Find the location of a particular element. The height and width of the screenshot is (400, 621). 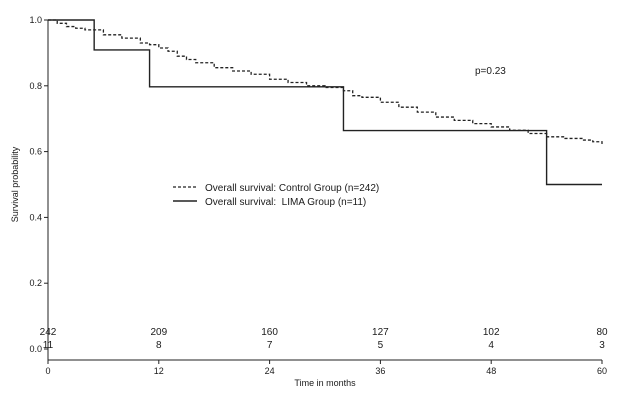

x-tick-label: 60 is located at coordinates (602, 371).